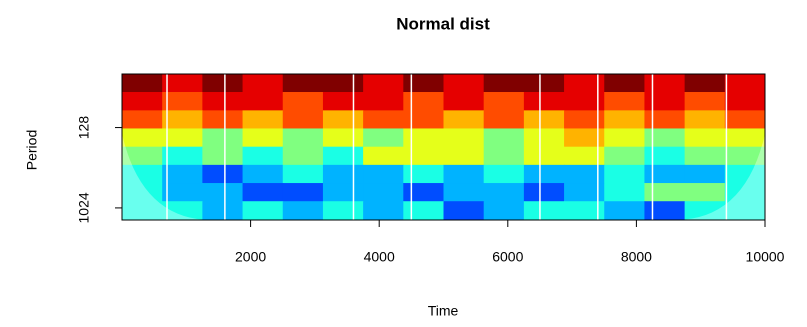  What do you see at coordinates (84, 128) in the screenshot?
I see `y-tick-label: 128` at bounding box center [84, 128].